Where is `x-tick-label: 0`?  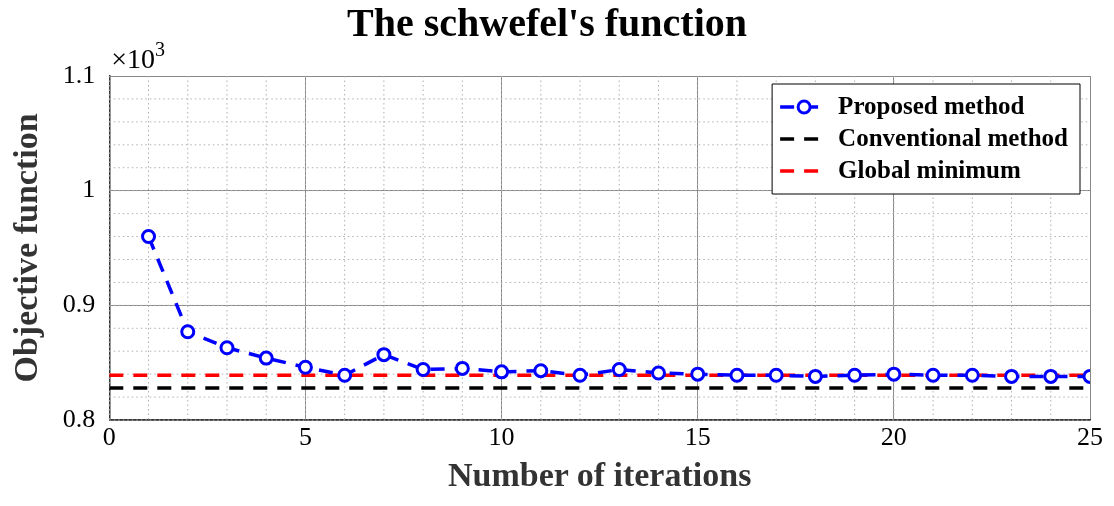 x-tick-label: 0 is located at coordinates (109, 437).